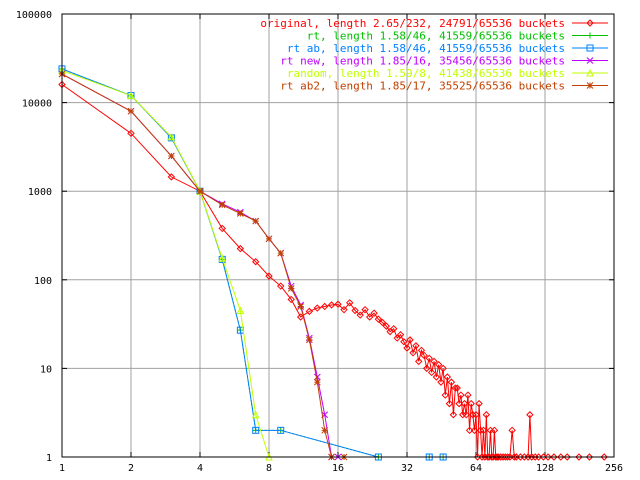 This screenshot has height=480, width=640. I want to click on y-tick-label: 100, so click(43, 281).